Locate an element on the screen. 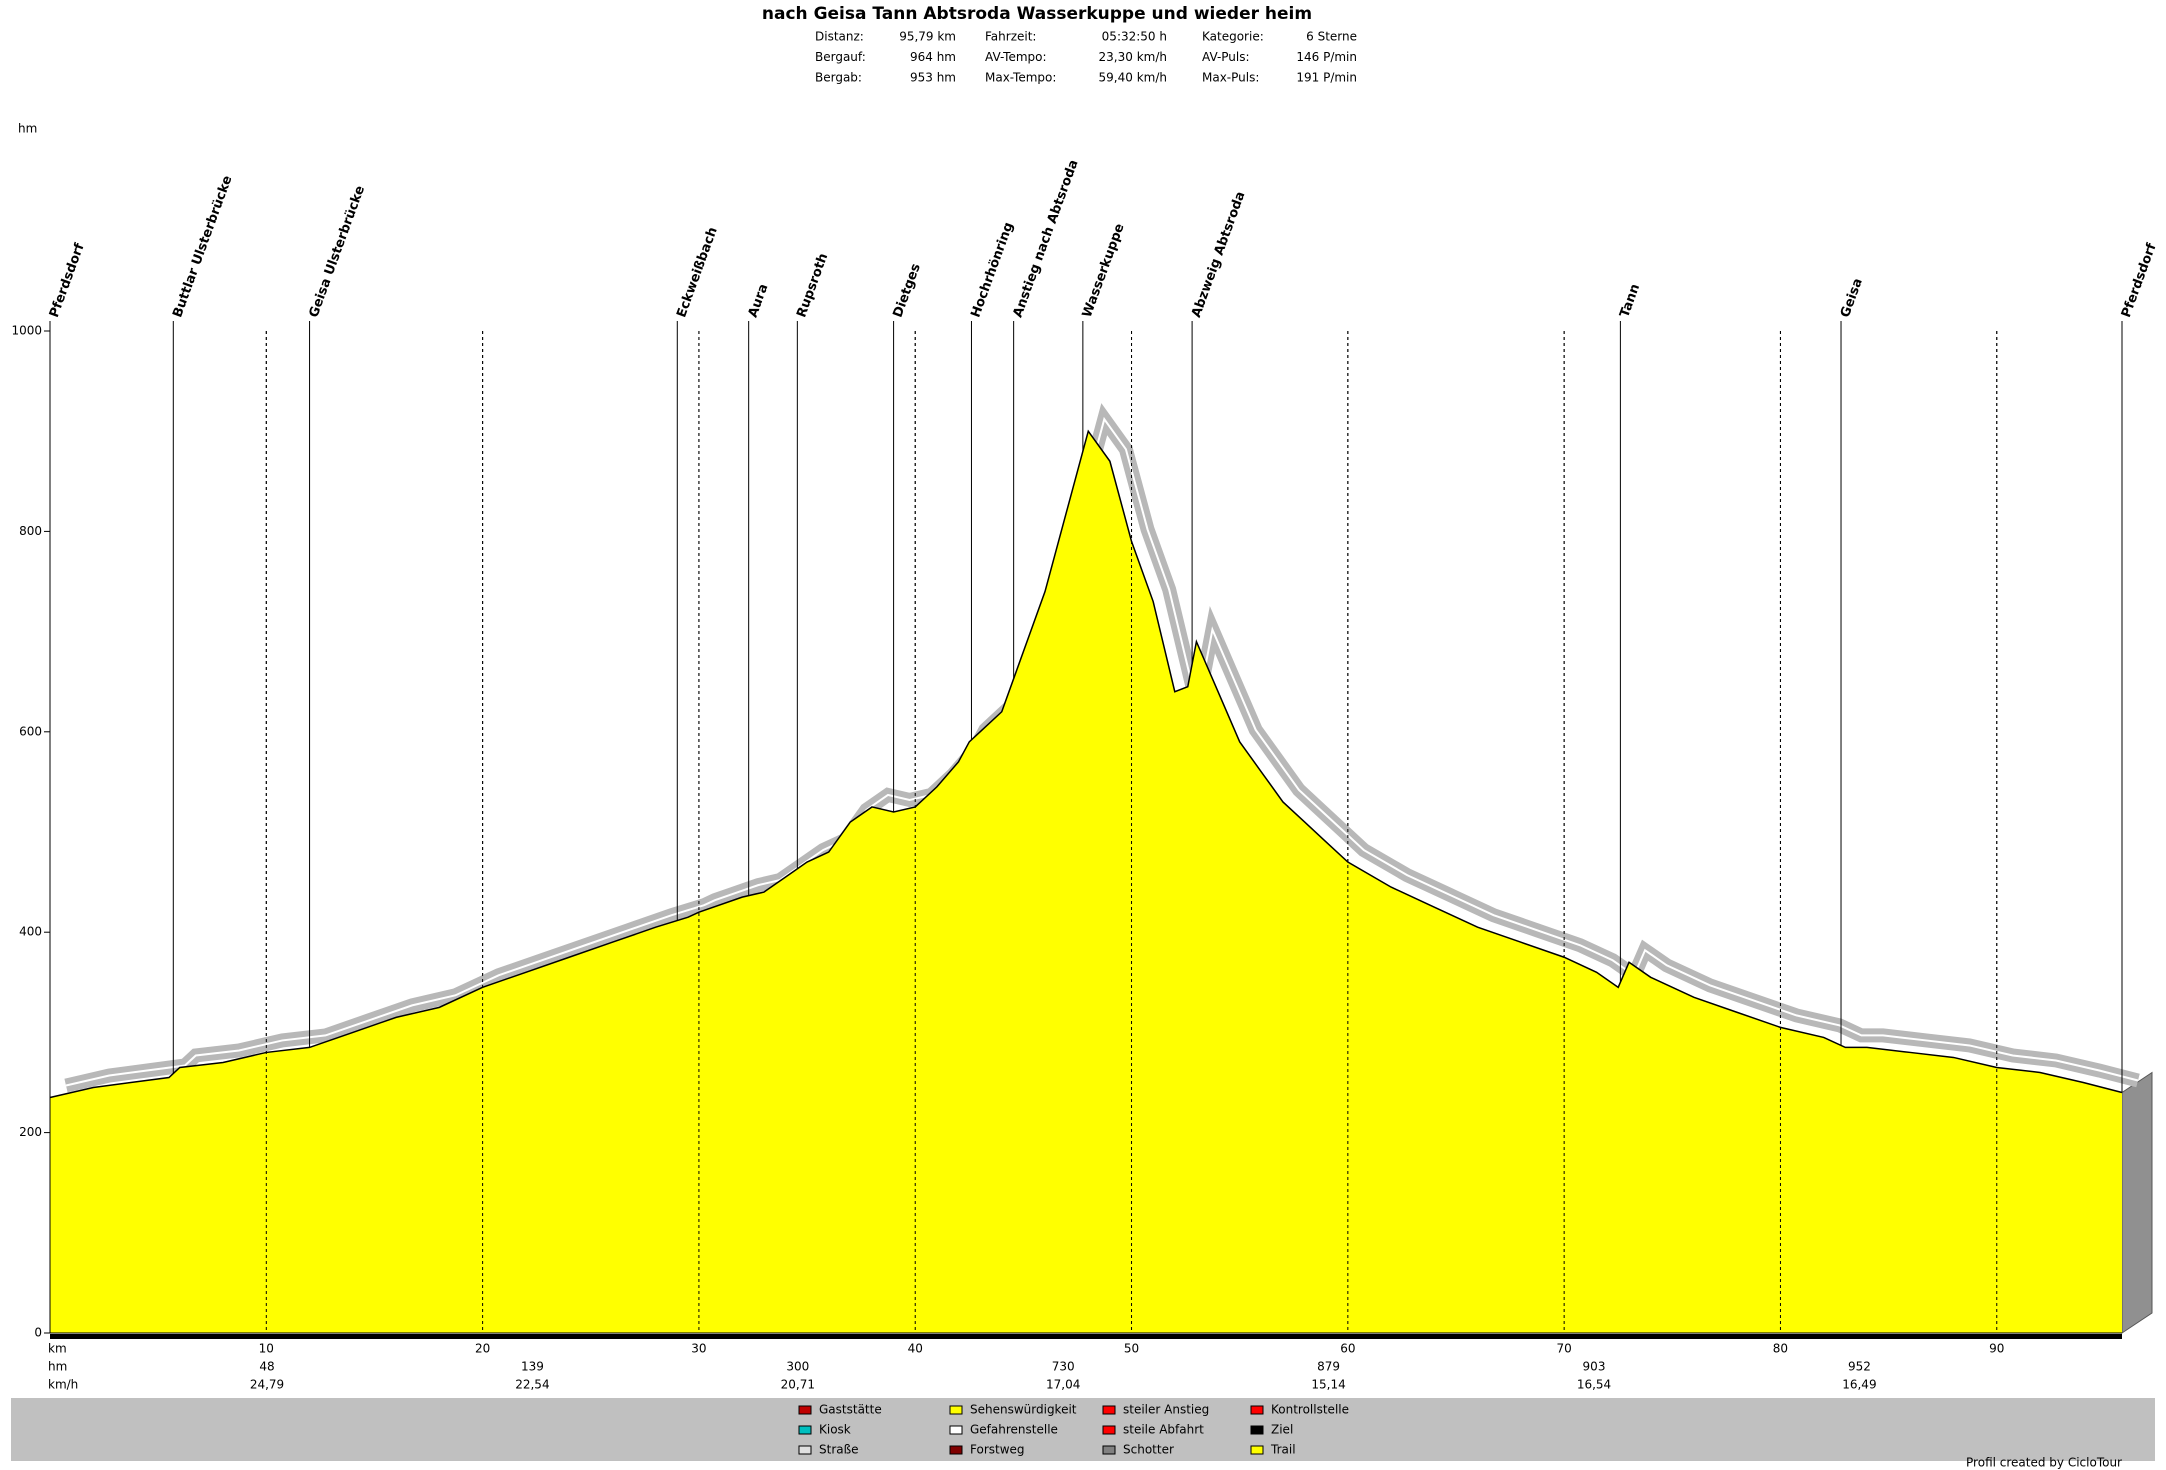 Image resolution: width=2166 pixels, height=1470 pixels. stat-label: Bergauf: is located at coordinates (840, 57).